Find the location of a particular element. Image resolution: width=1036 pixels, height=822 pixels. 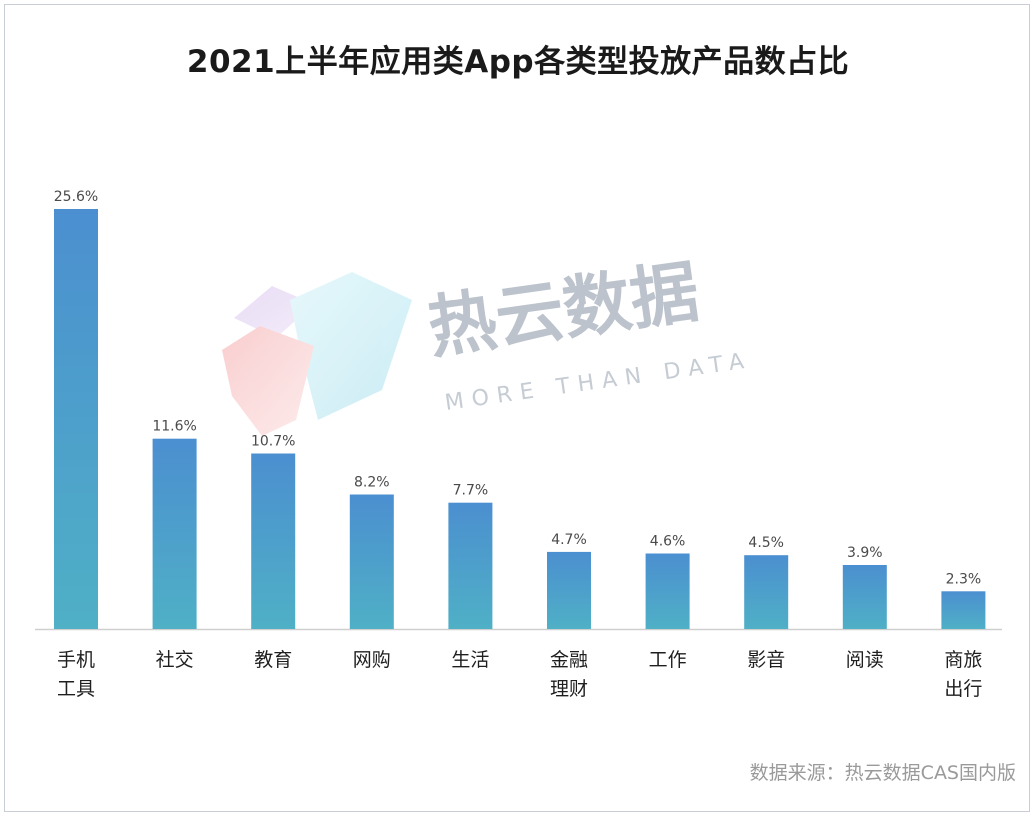

bar-value-label: 4.6% is located at coordinates (668, 542).